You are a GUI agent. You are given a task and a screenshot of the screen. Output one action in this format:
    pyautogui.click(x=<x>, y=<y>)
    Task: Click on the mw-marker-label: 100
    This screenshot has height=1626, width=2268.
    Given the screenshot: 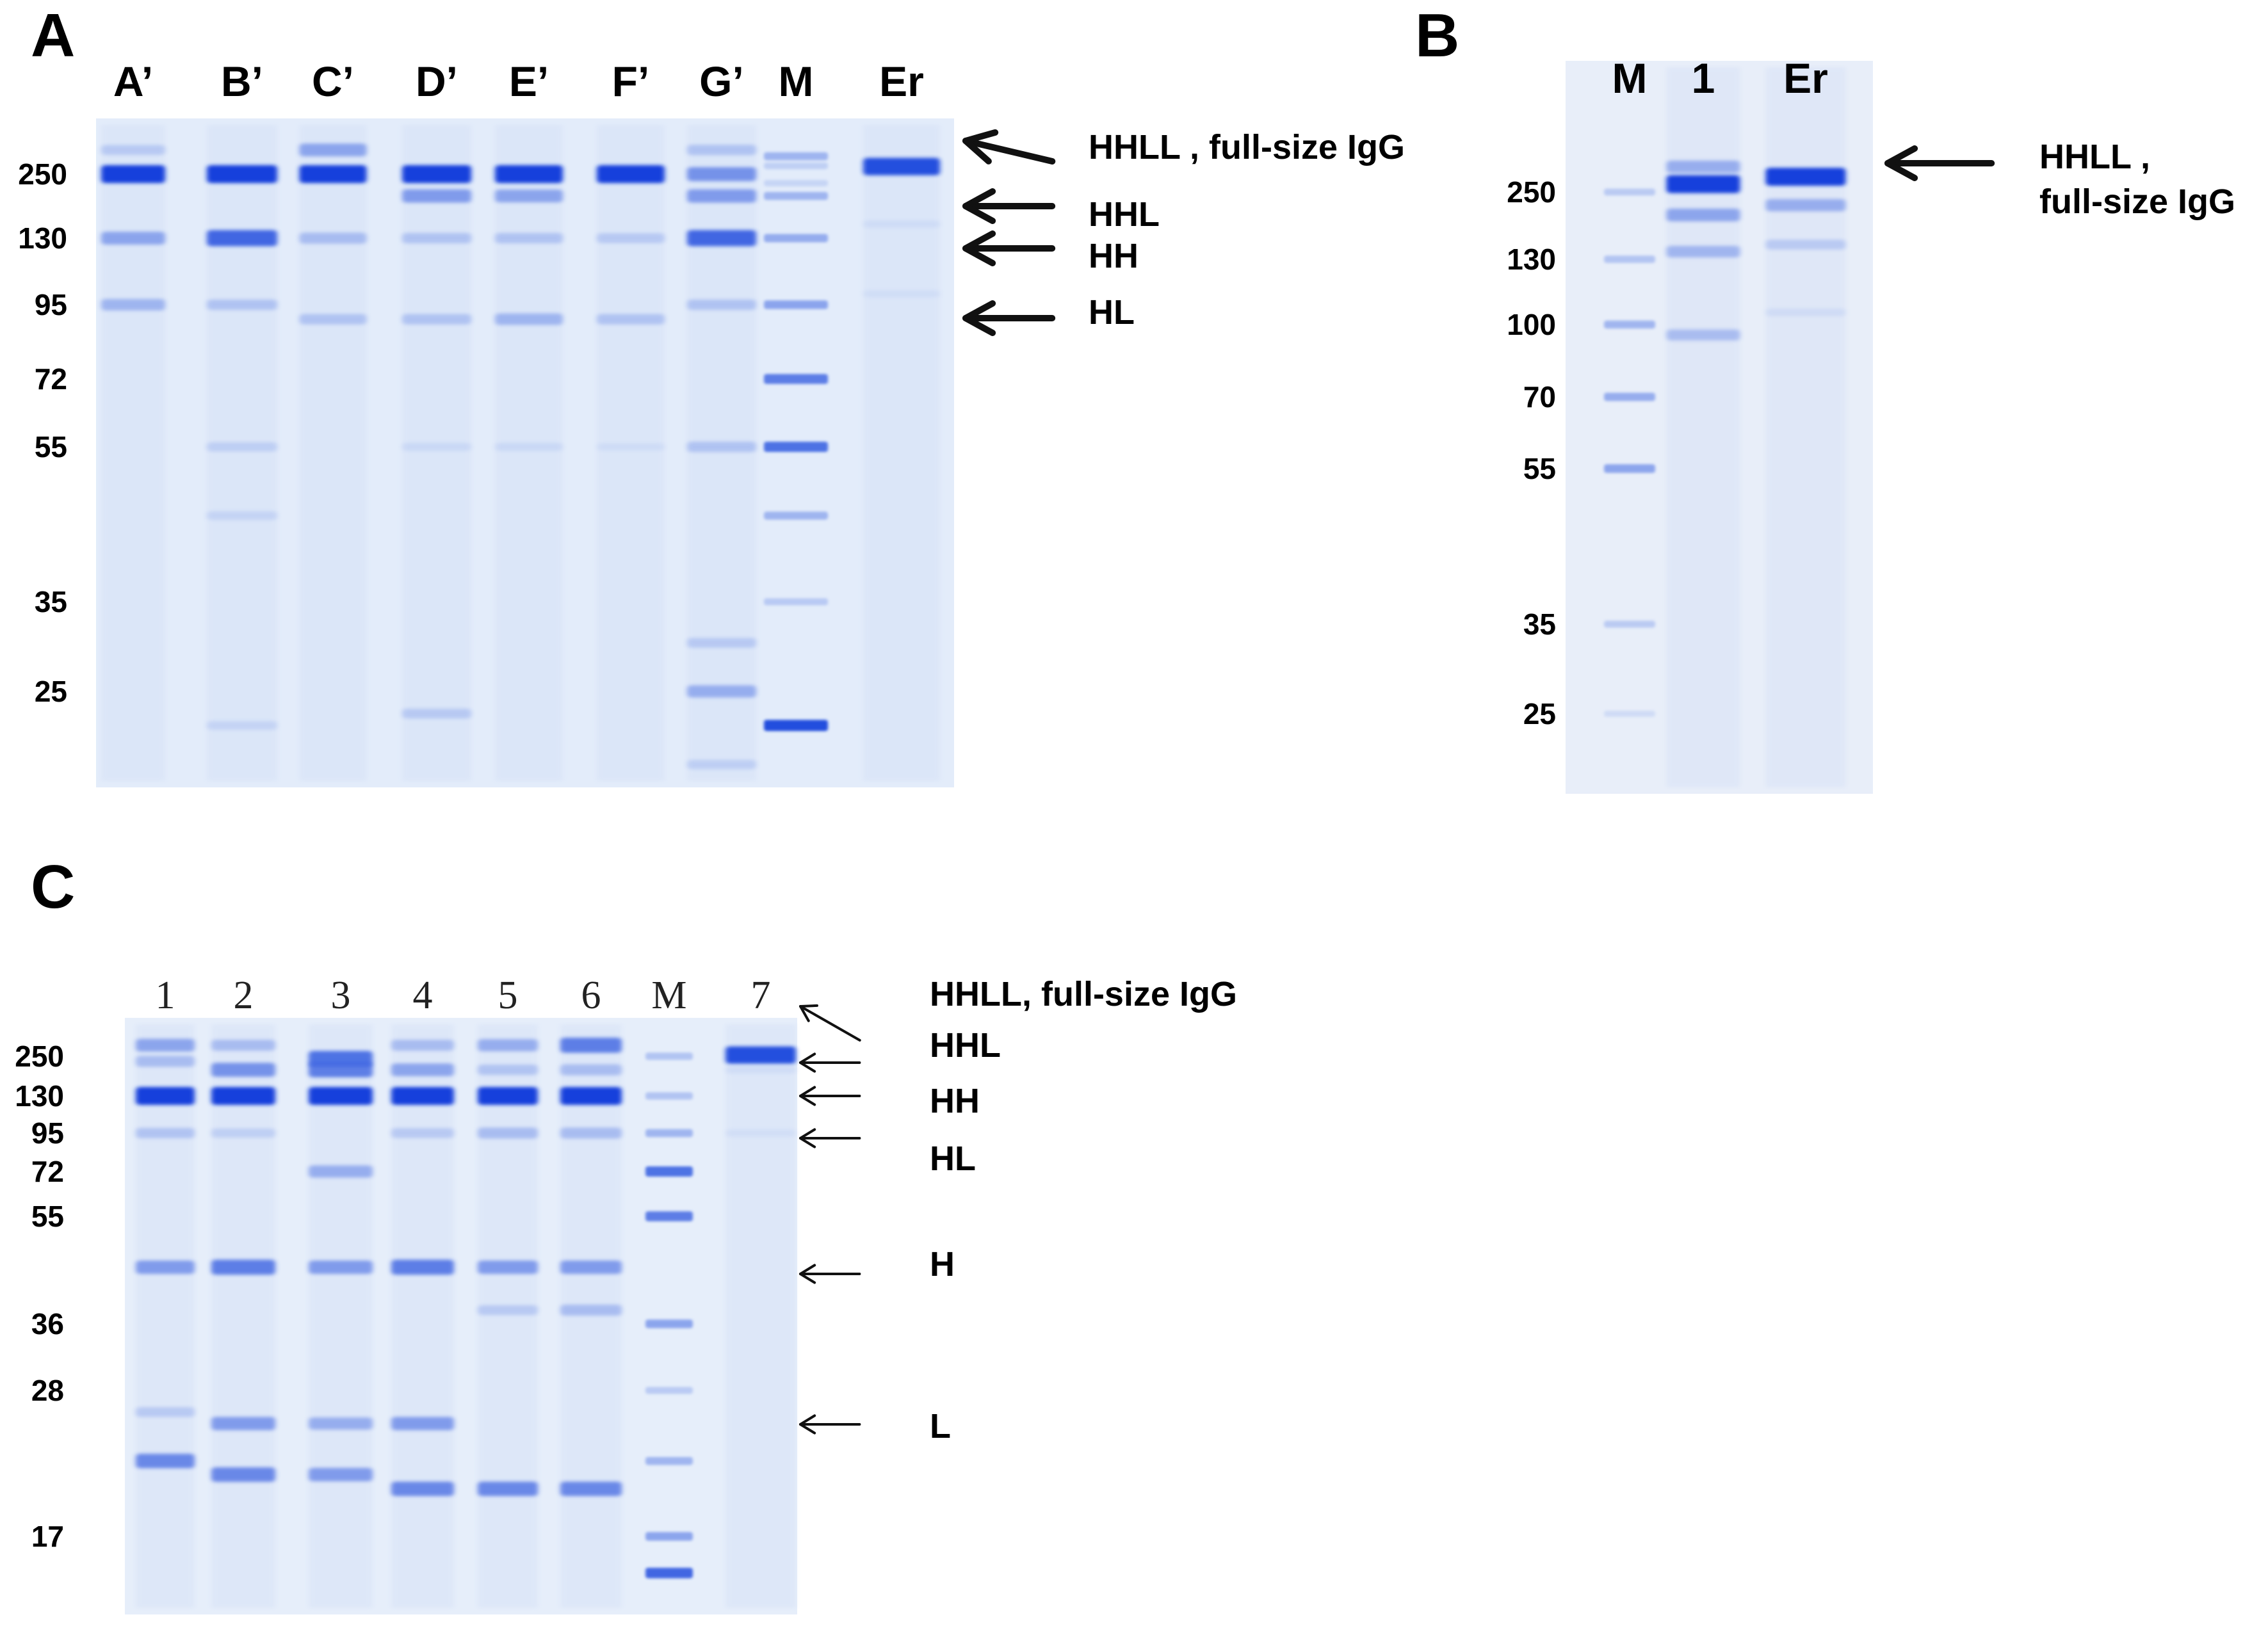 What is the action you would take?
    pyautogui.click(x=1531, y=324)
    